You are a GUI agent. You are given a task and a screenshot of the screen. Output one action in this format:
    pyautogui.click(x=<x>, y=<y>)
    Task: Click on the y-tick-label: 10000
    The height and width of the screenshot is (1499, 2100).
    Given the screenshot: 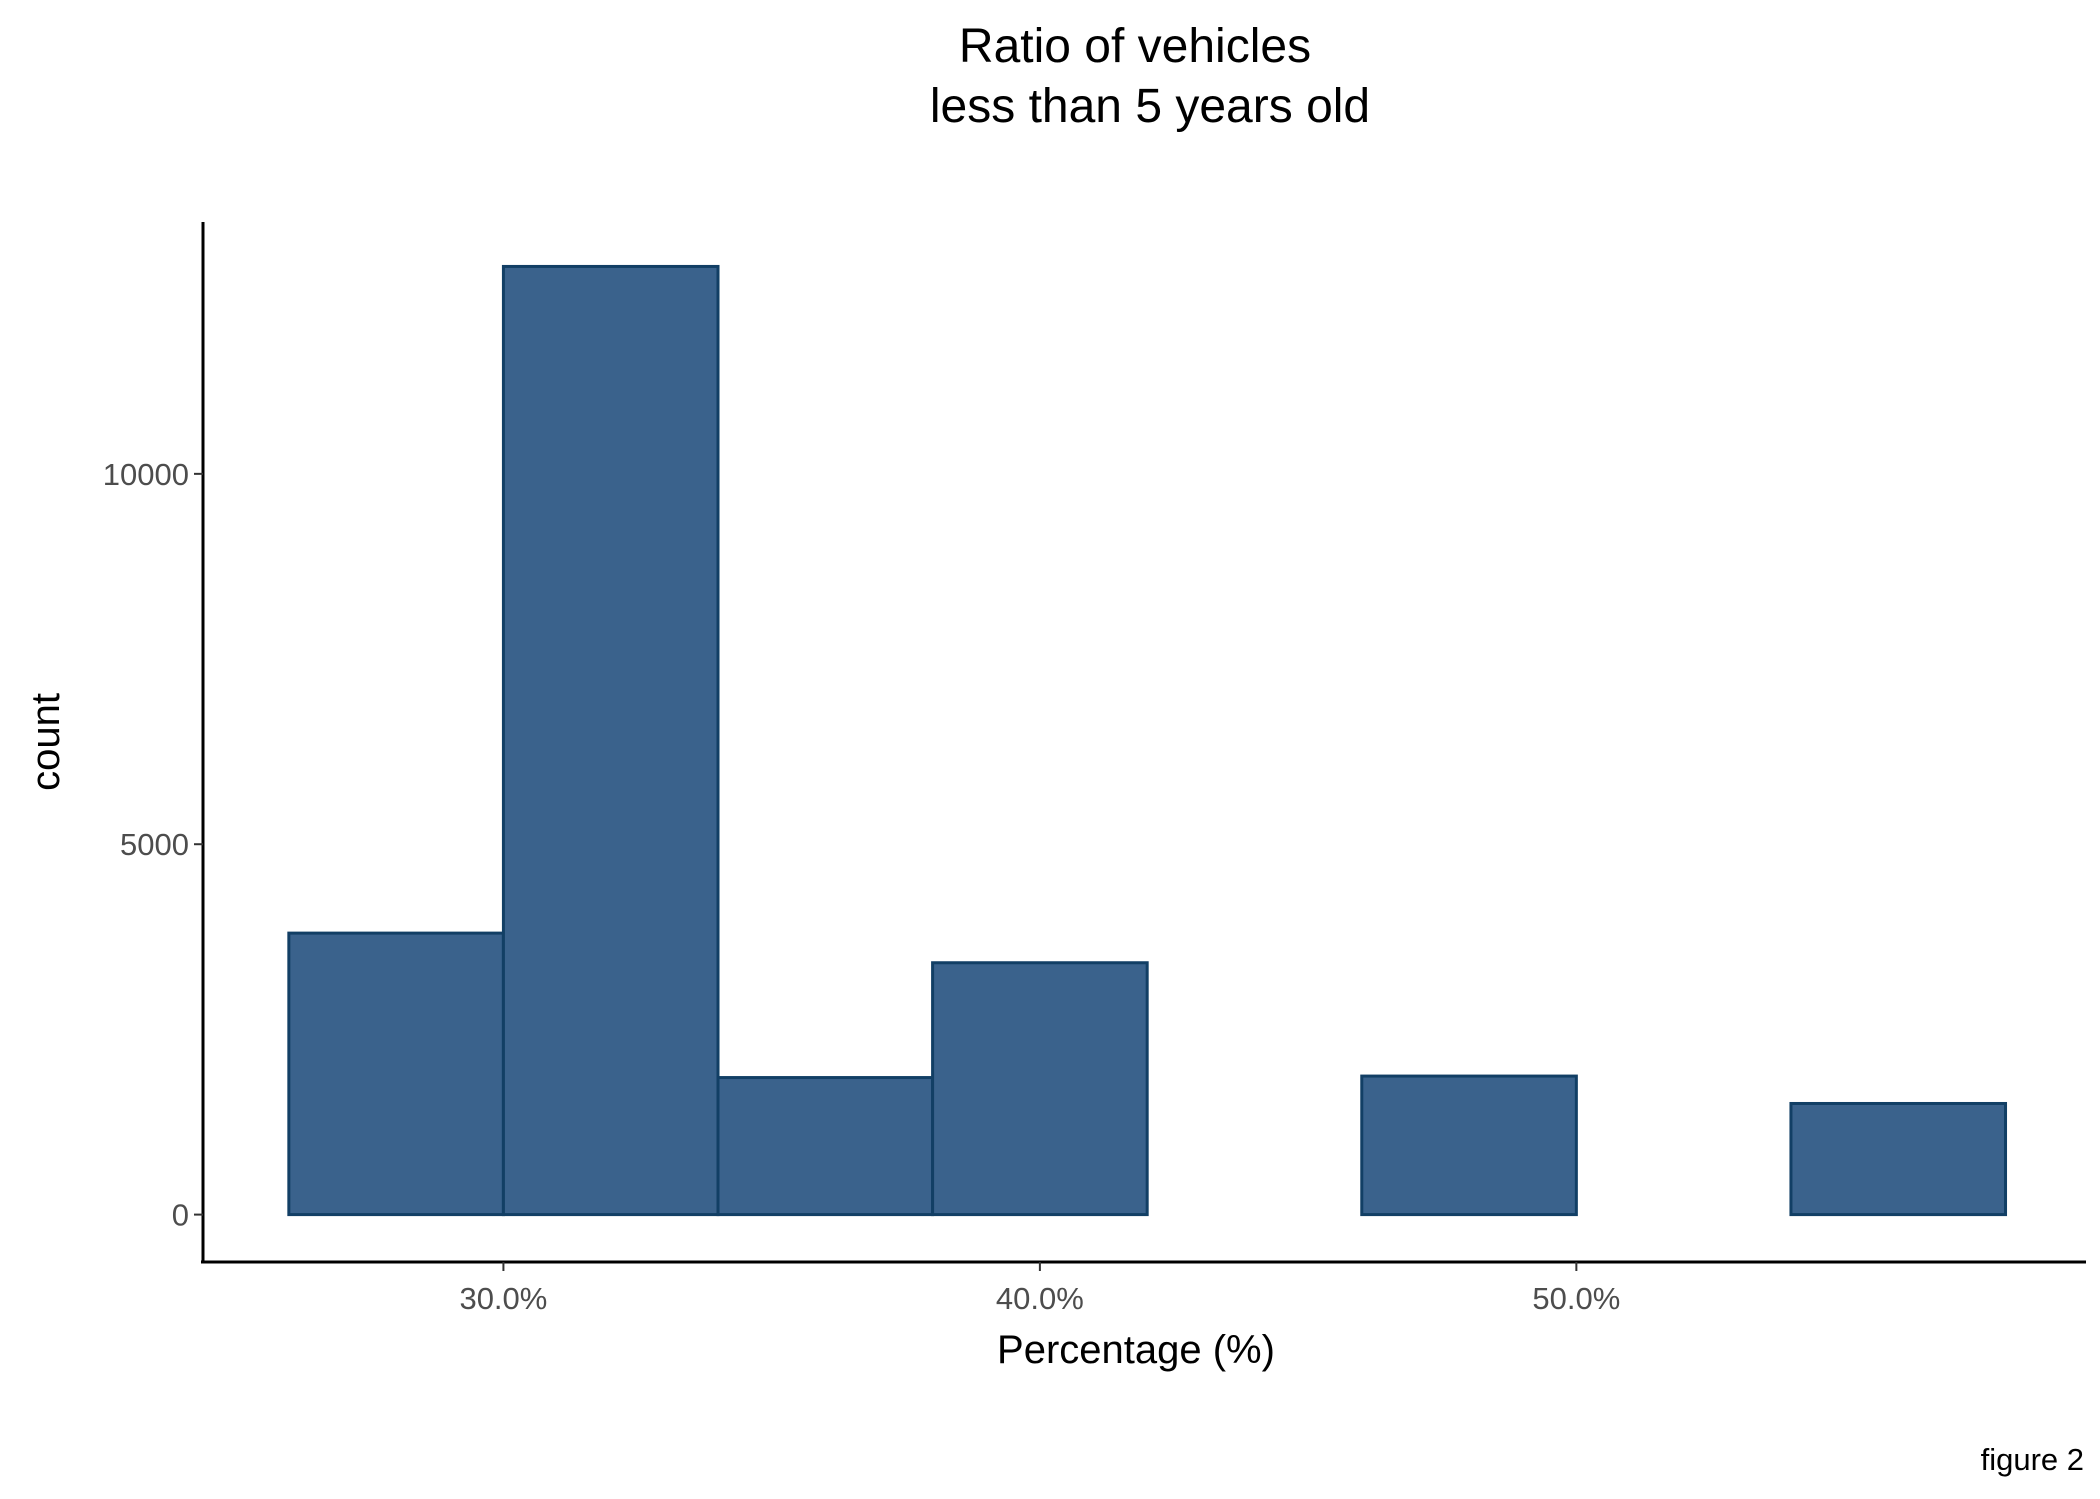 What is the action you would take?
    pyautogui.click(x=146, y=474)
    